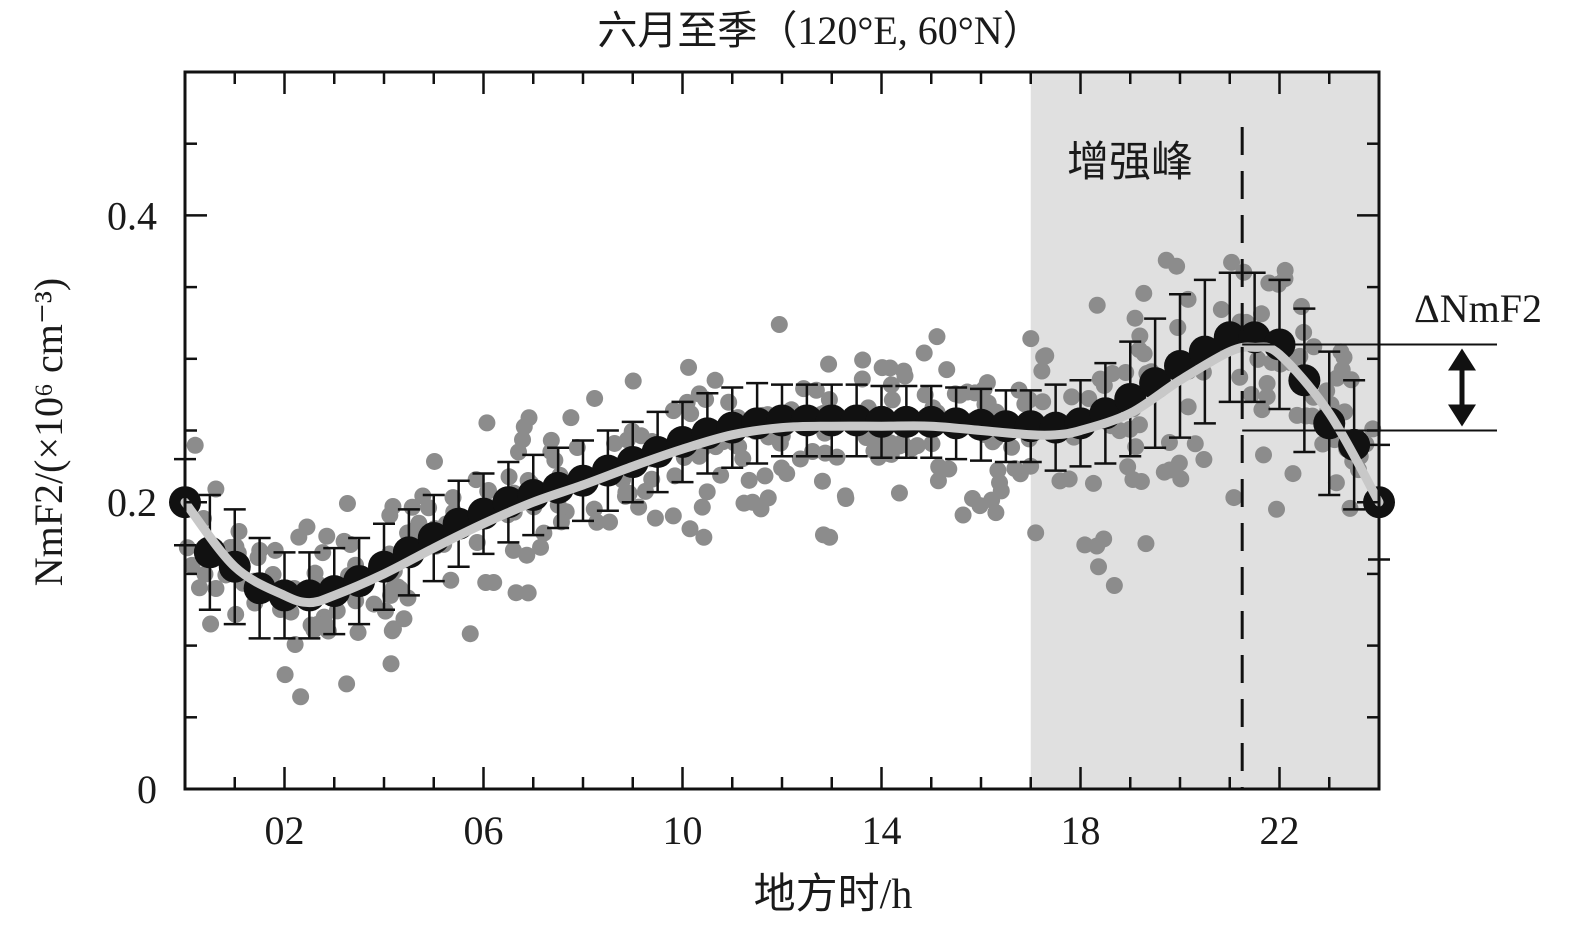 The image size is (1575, 933). Describe the element at coordinates (1280, 830) in the screenshot. I see `x-tick-label: 22` at that location.